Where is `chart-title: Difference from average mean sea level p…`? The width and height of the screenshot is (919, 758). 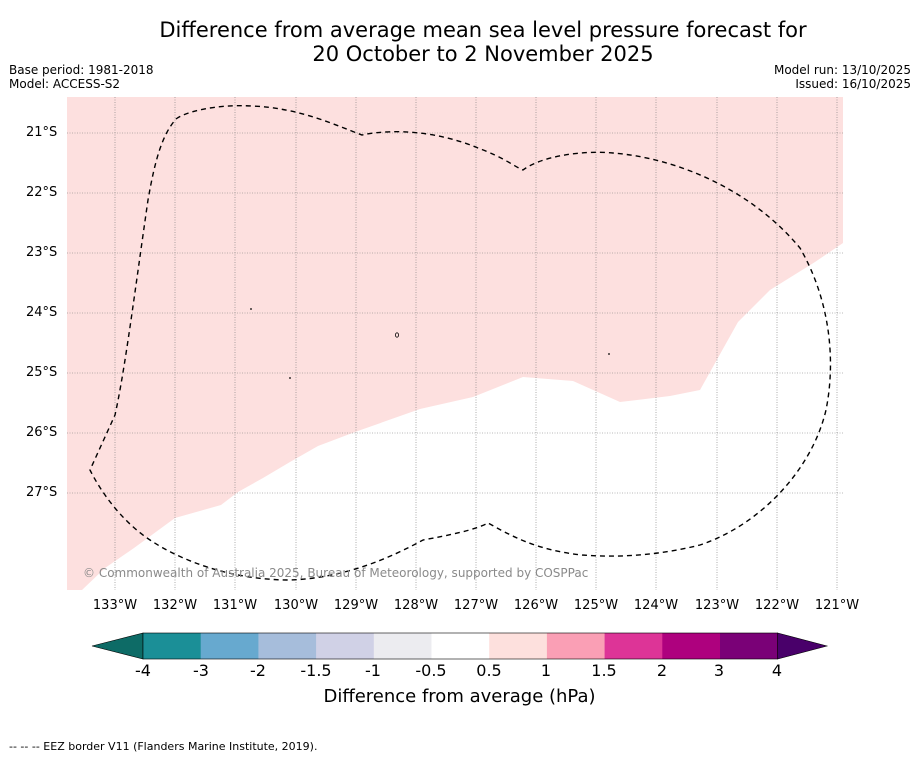 chart-title: Difference from average mean sea level p… is located at coordinates (459, 42).